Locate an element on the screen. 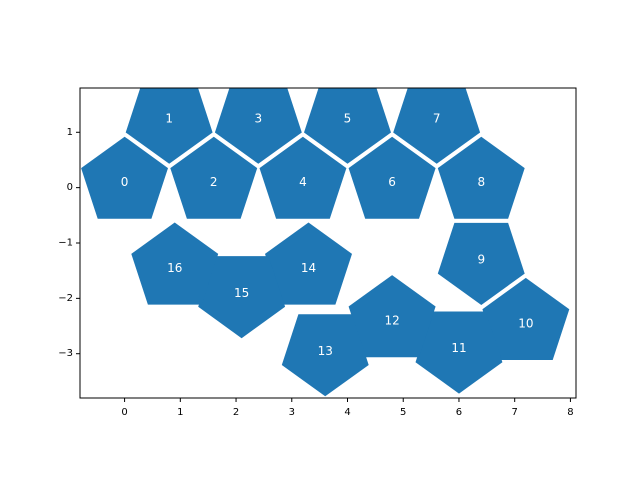 This screenshot has height=480, width=640. pentagon-label: 13 is located at coordinates (325, 351).